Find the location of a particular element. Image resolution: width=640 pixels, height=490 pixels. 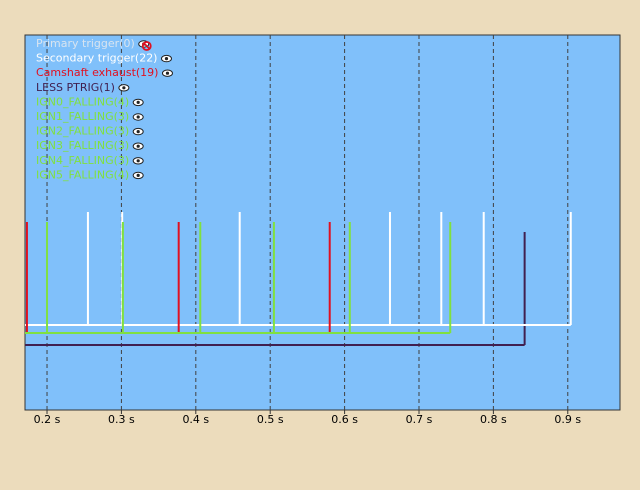

legend-entry: Camshaft exhaust(19) is located at coordinates (97, 72).